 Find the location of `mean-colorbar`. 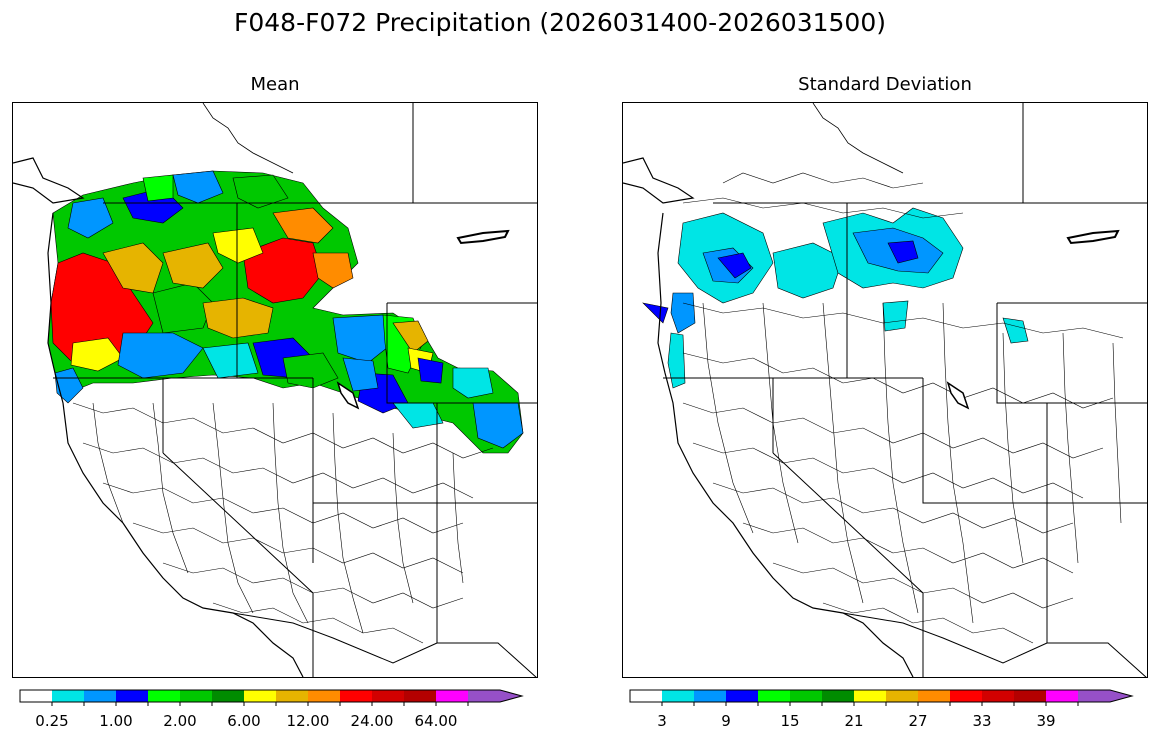

mean-colorbar is located at coordinates (274, 697).